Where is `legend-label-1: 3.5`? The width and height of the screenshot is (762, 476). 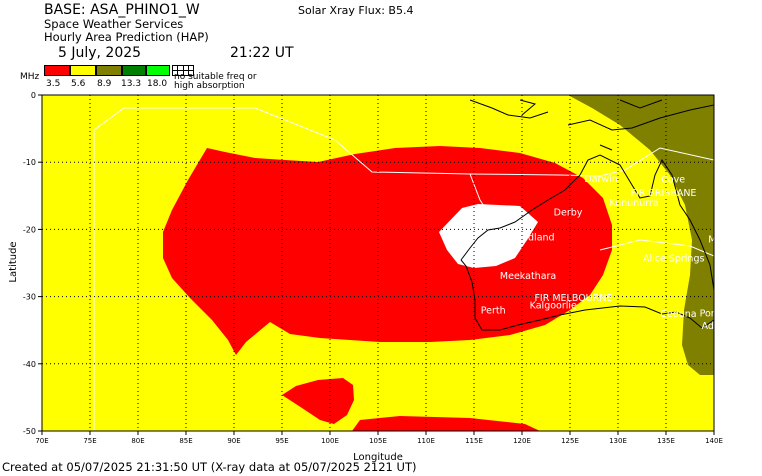 legend-label-1: 3.5 is located at coordinates (53, 84).